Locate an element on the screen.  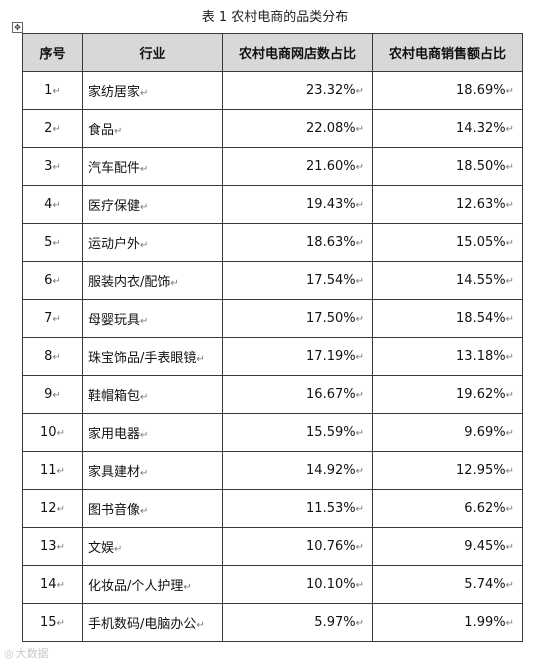
cell-no-text: 12 is located at coordinates (48, 508).